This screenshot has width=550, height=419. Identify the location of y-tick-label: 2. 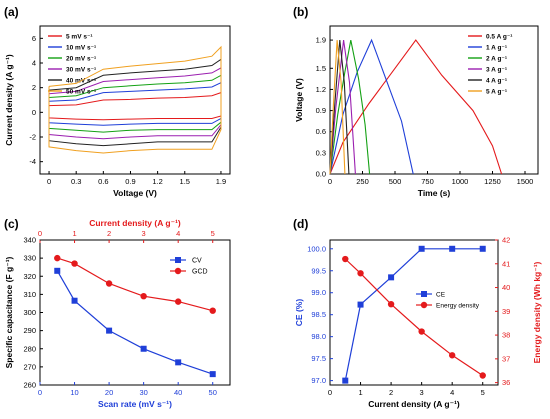
(34, 87).